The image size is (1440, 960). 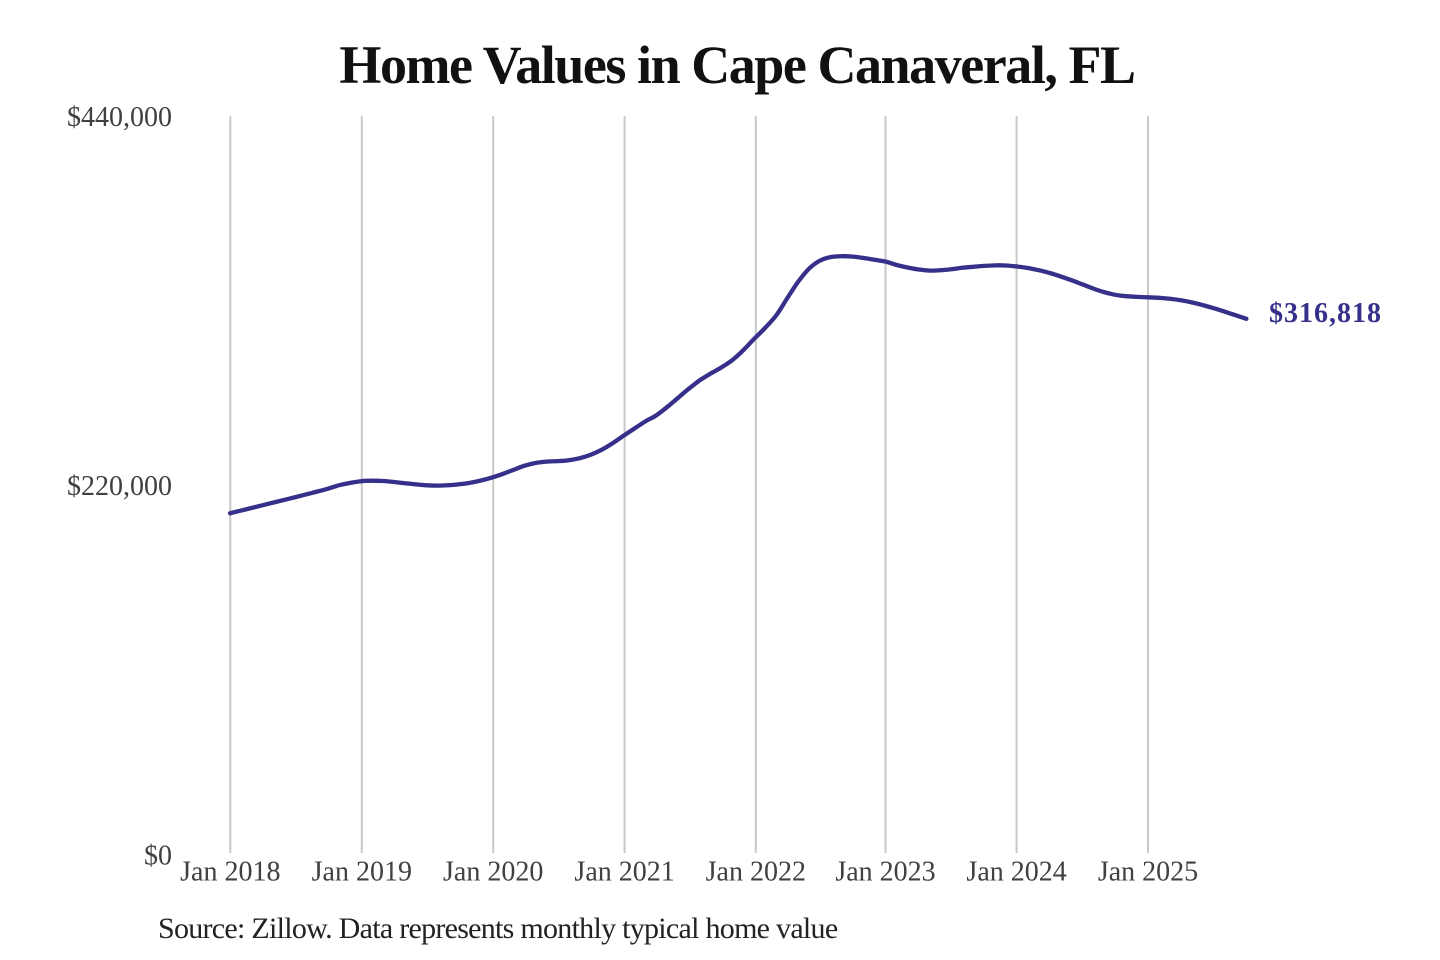 I want to click on svg-text: Jan 2021, so click(x=624, y=872).